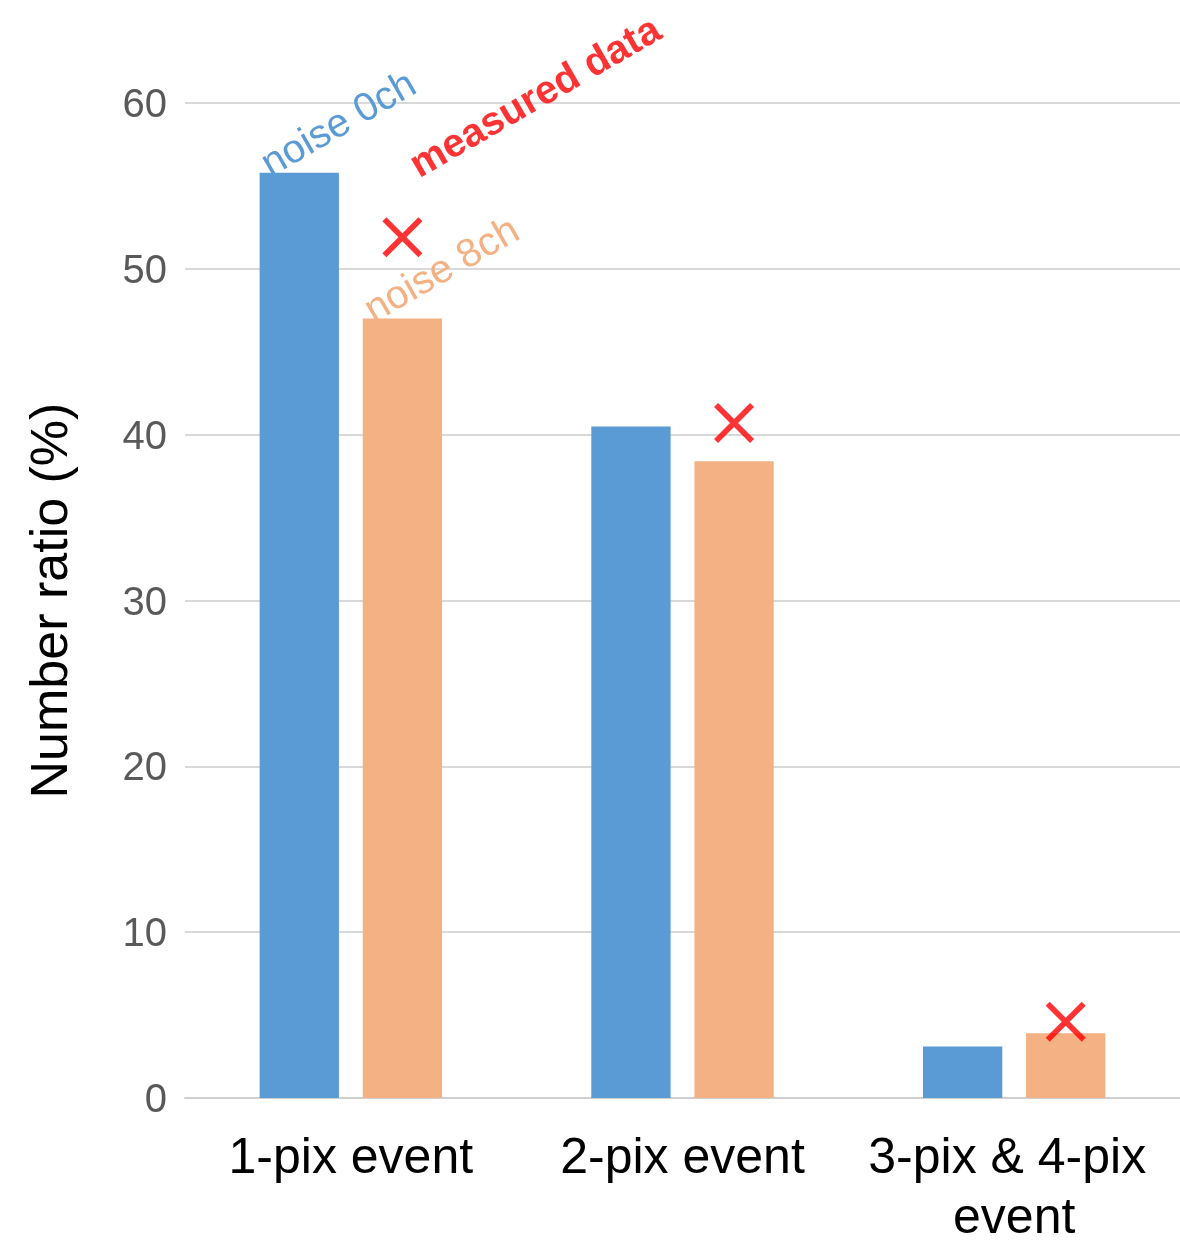 This screenshot has height=1257, width=1180. What do you see at coordinates (49, 600) in the screenshot?
I see `y-axis-title: Number ratio (%)` at bounding box center [49, 600].